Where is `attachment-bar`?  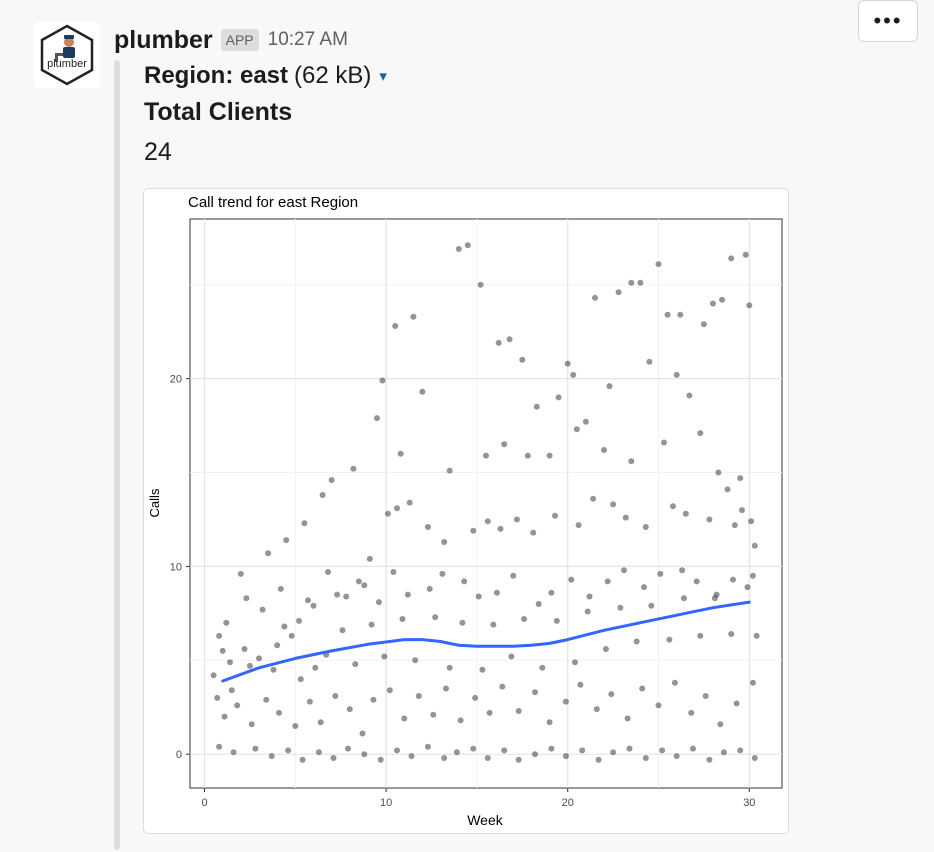
attachment-bar is located at coordinates (117, 455).